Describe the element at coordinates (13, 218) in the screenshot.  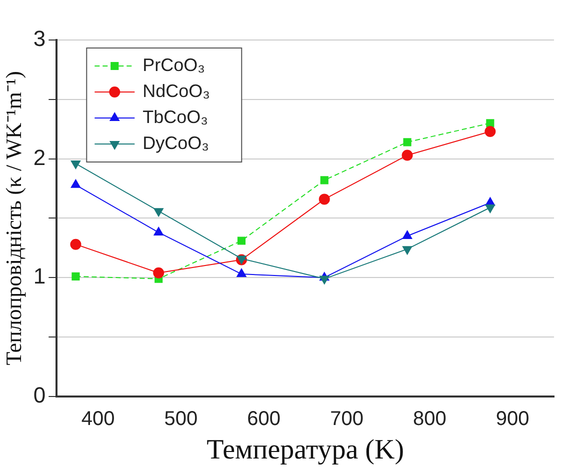
I see `y-axis-title: Теплопровідність (κ / WK⁻¹m⁻¹)` at that location.